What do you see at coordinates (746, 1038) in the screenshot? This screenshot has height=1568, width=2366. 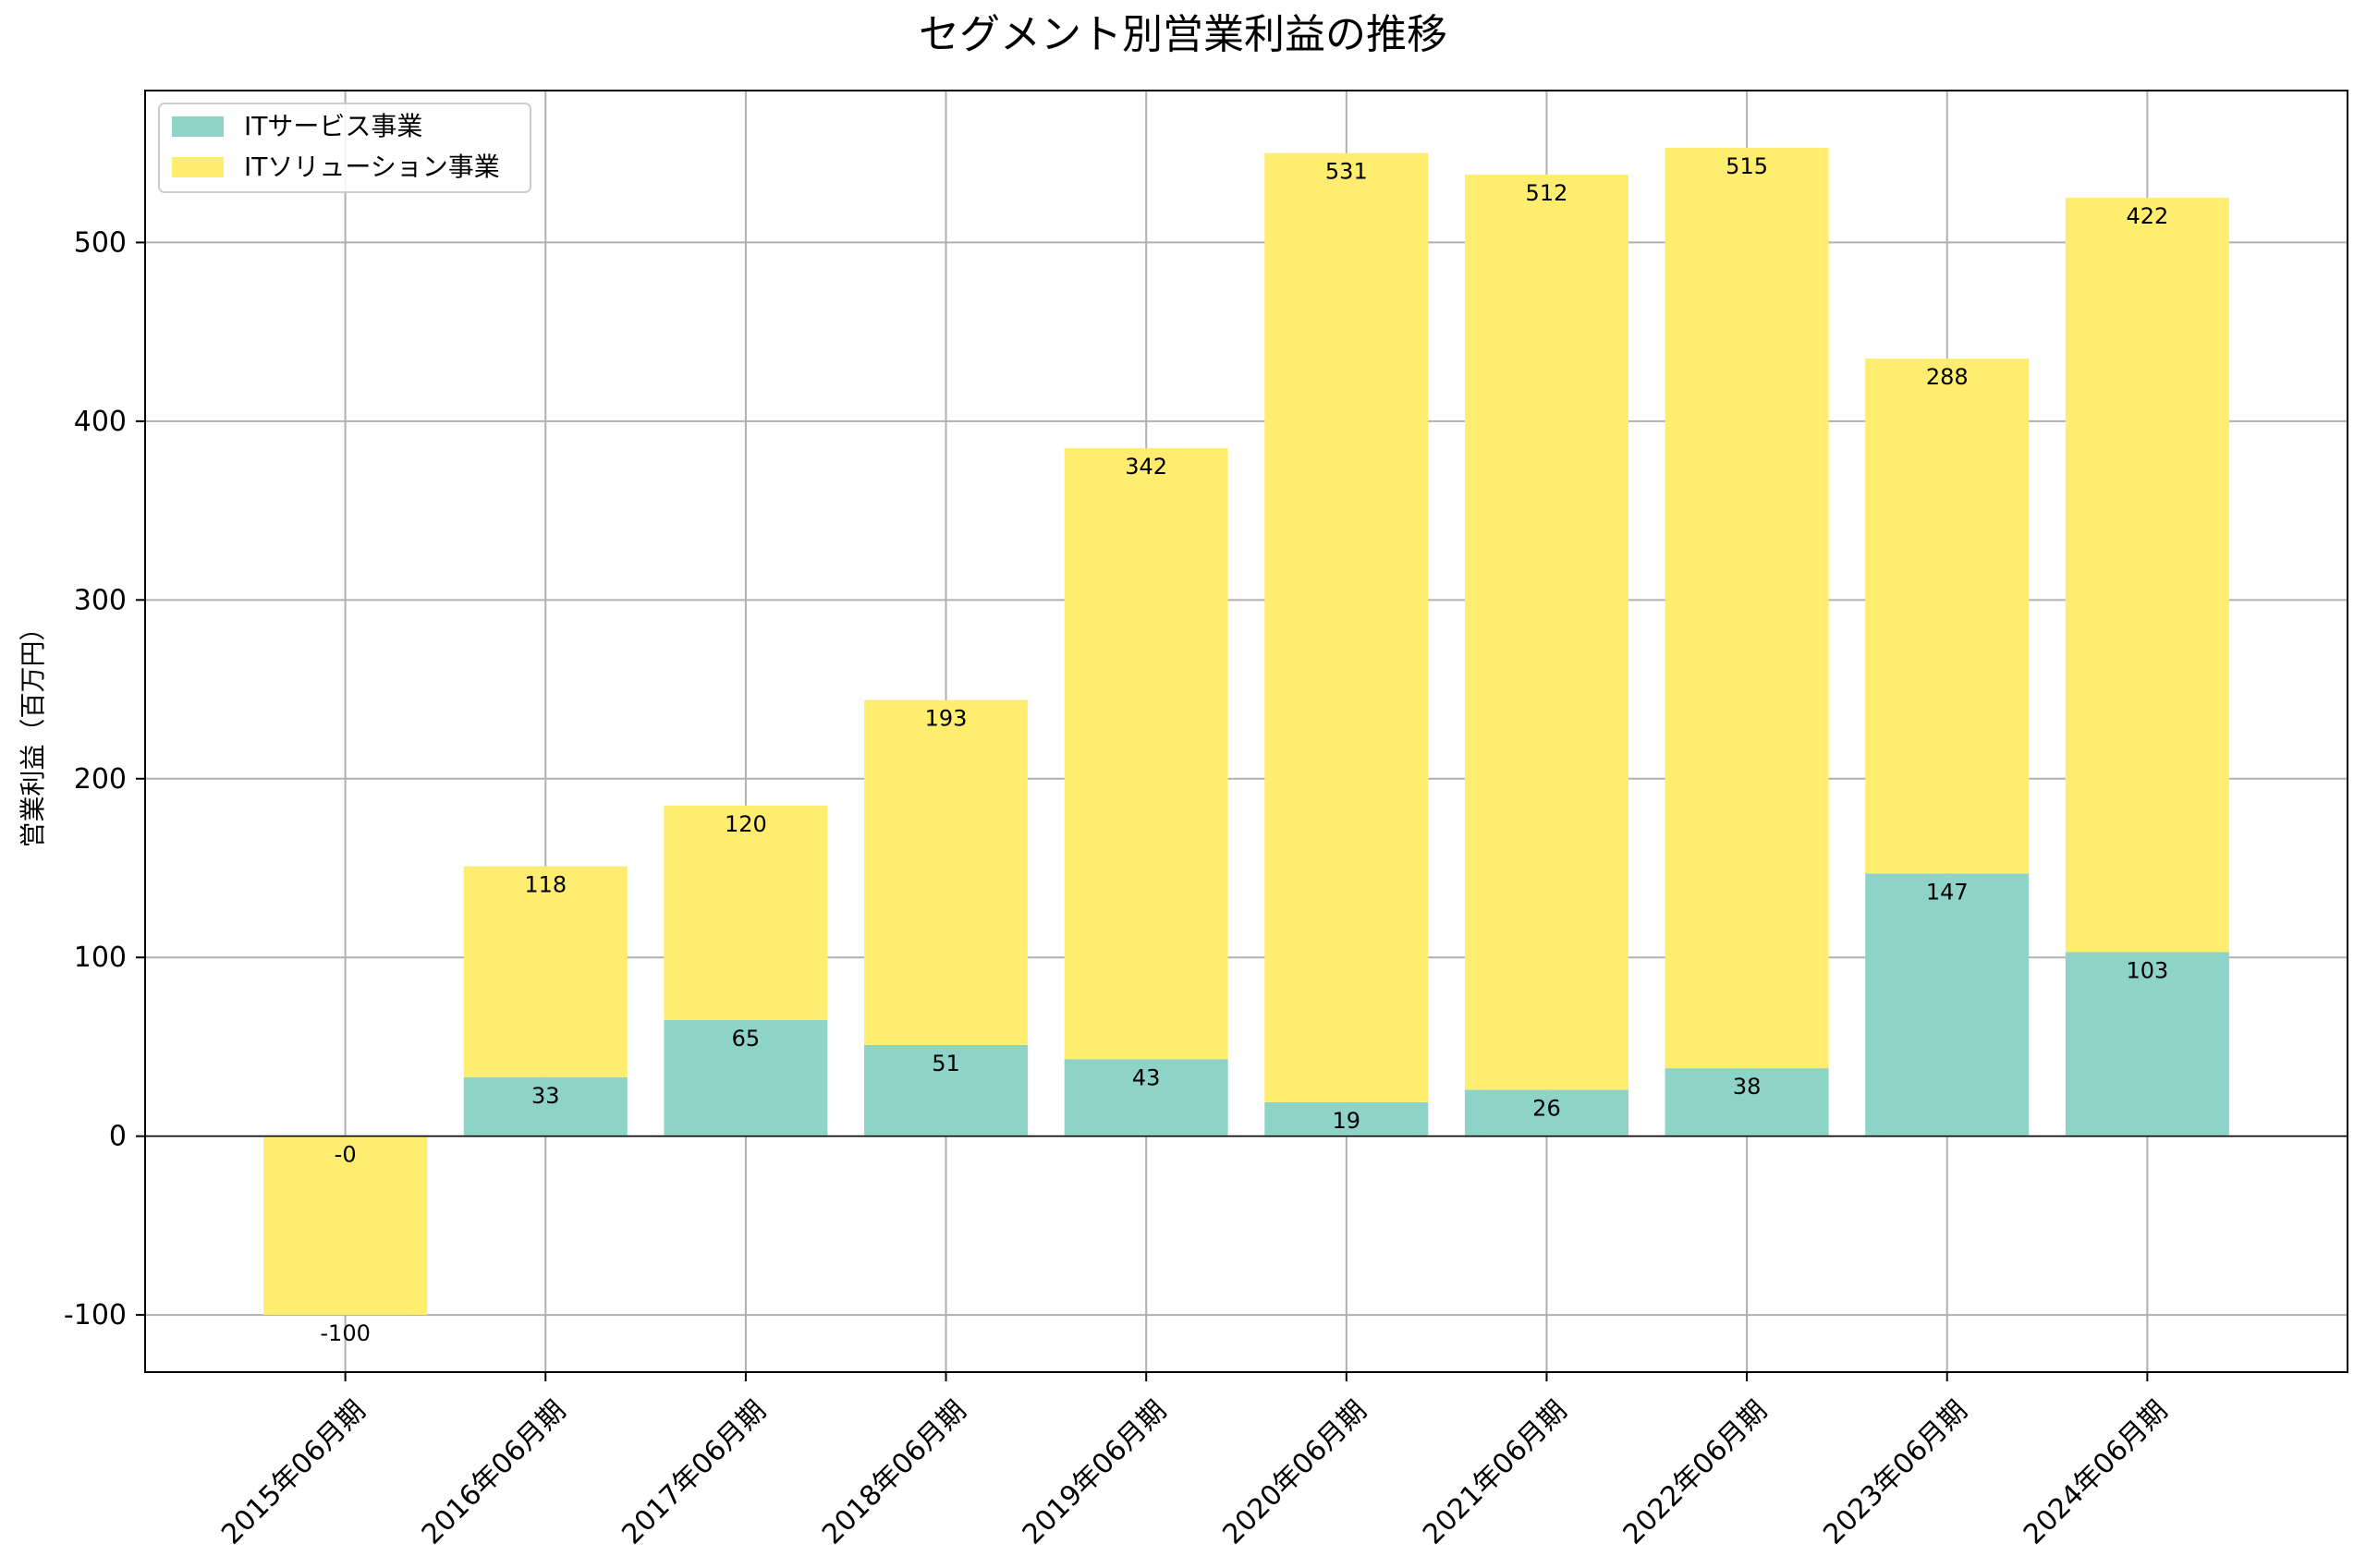 I see `data-label: 65` at bounding box center [746, 1038].